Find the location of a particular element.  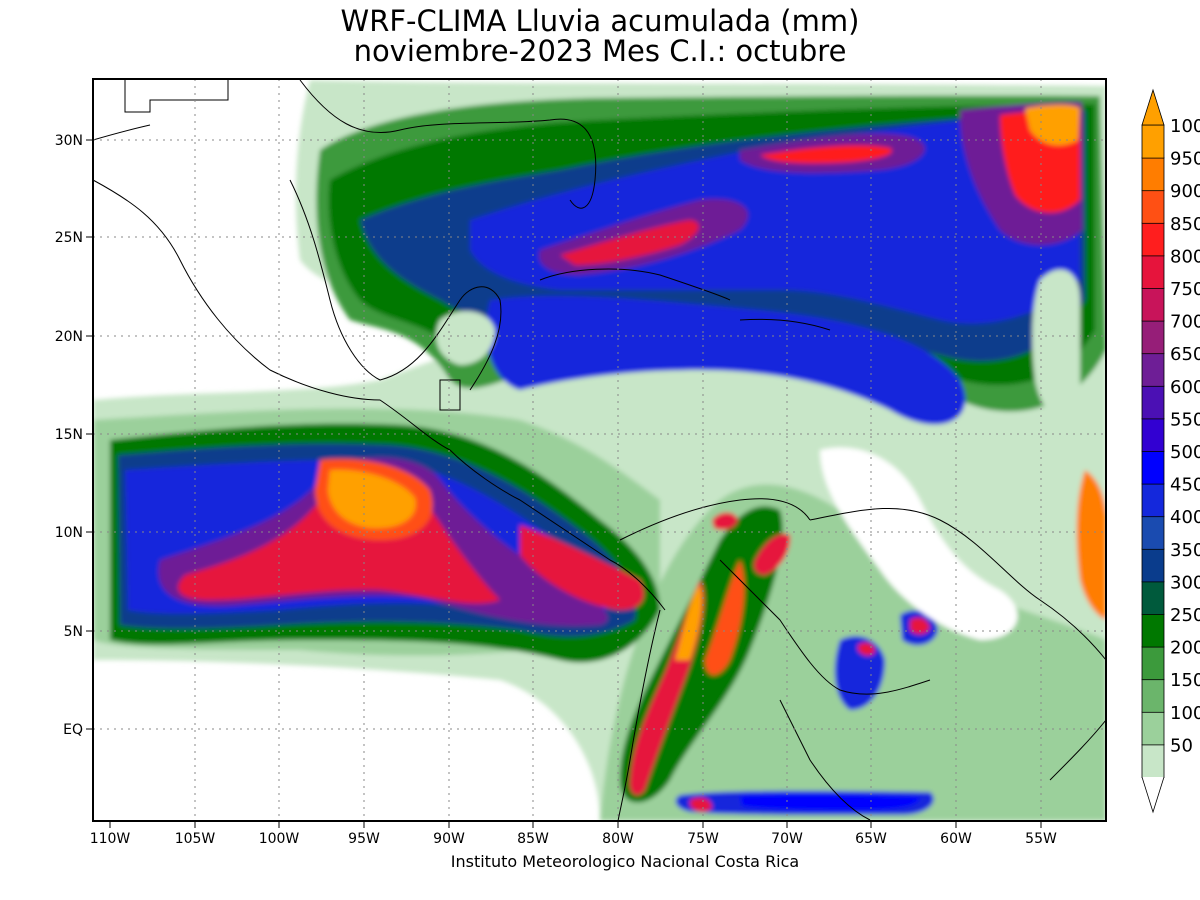

x-tick-label: 105W is located at coordinates (195, 839).